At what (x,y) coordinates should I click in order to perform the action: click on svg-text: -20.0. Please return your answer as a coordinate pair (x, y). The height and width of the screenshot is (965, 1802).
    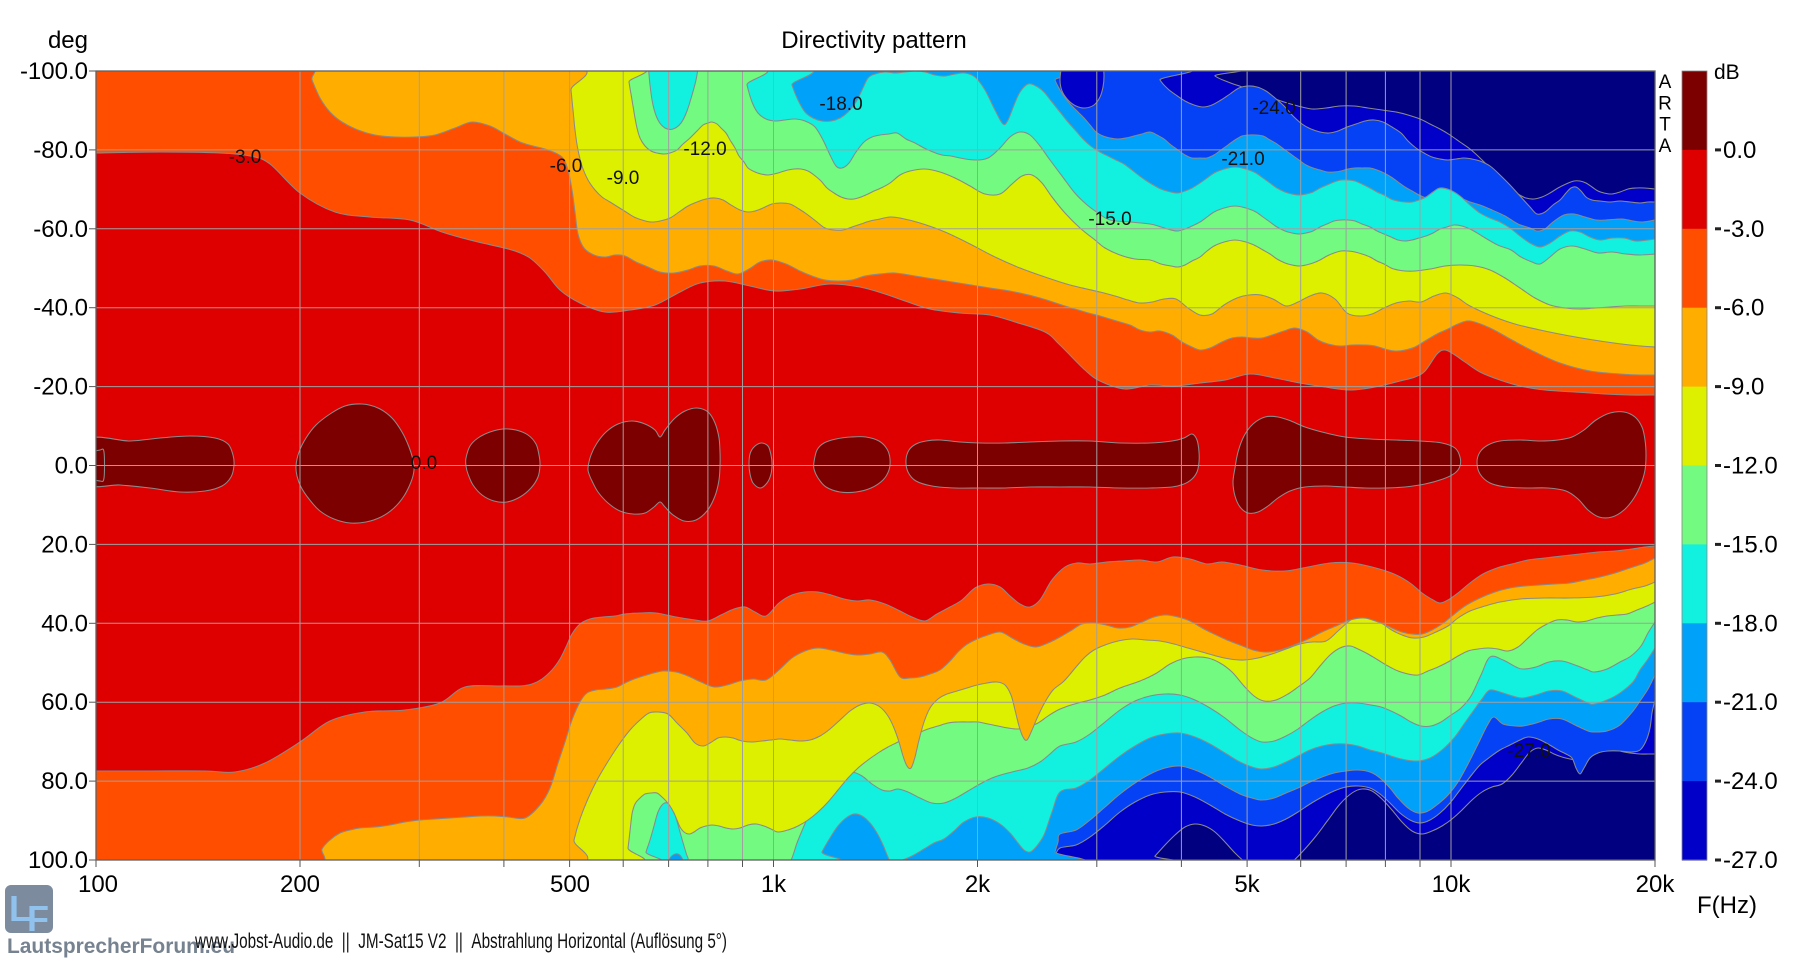
    Looking at the image, I should click on (60, 387).